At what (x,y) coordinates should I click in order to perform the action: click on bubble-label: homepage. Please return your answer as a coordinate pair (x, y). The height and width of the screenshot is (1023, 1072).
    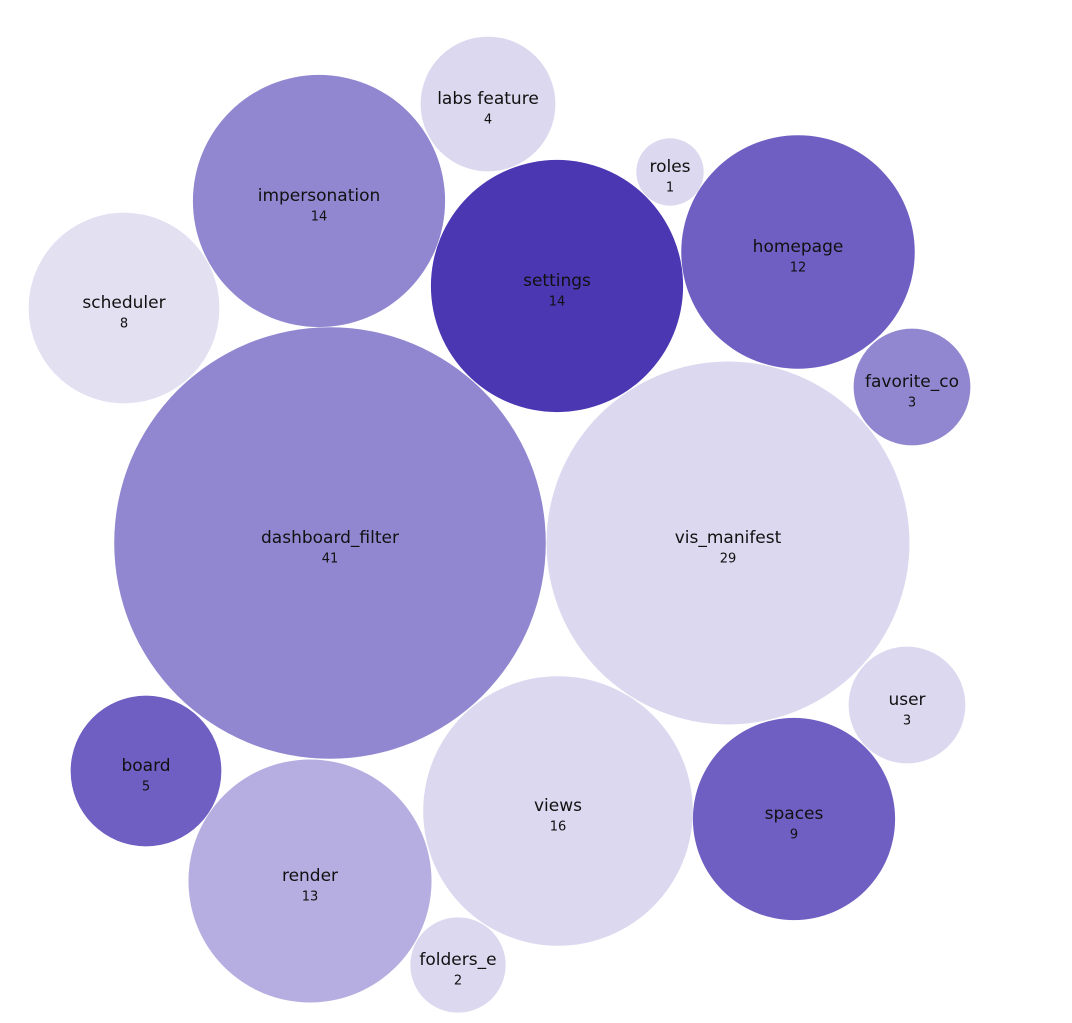
    Looking at the image, I should click on (798, 247).